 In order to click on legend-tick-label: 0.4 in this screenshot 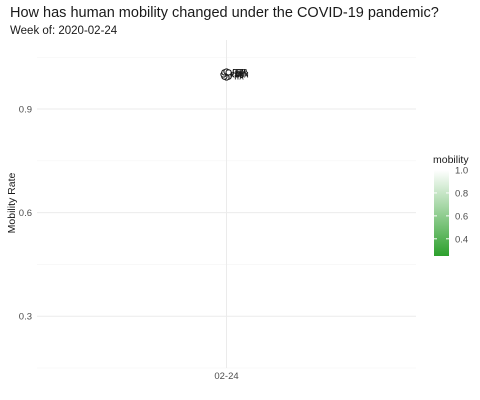, I will do `click(461, 239)`.